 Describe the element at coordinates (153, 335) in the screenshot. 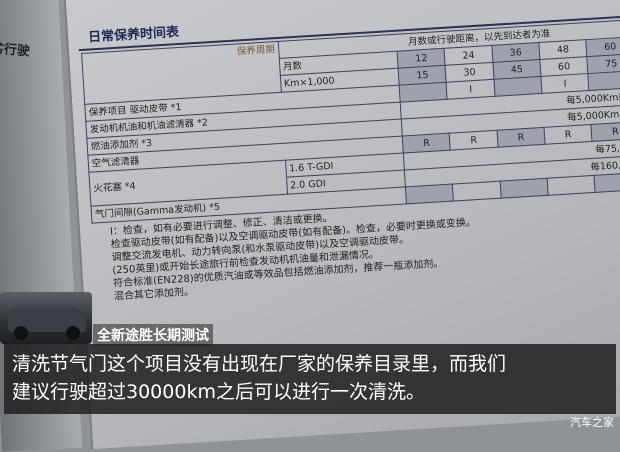

I see `overlay-title: 全新途胜长期测试` at that location.